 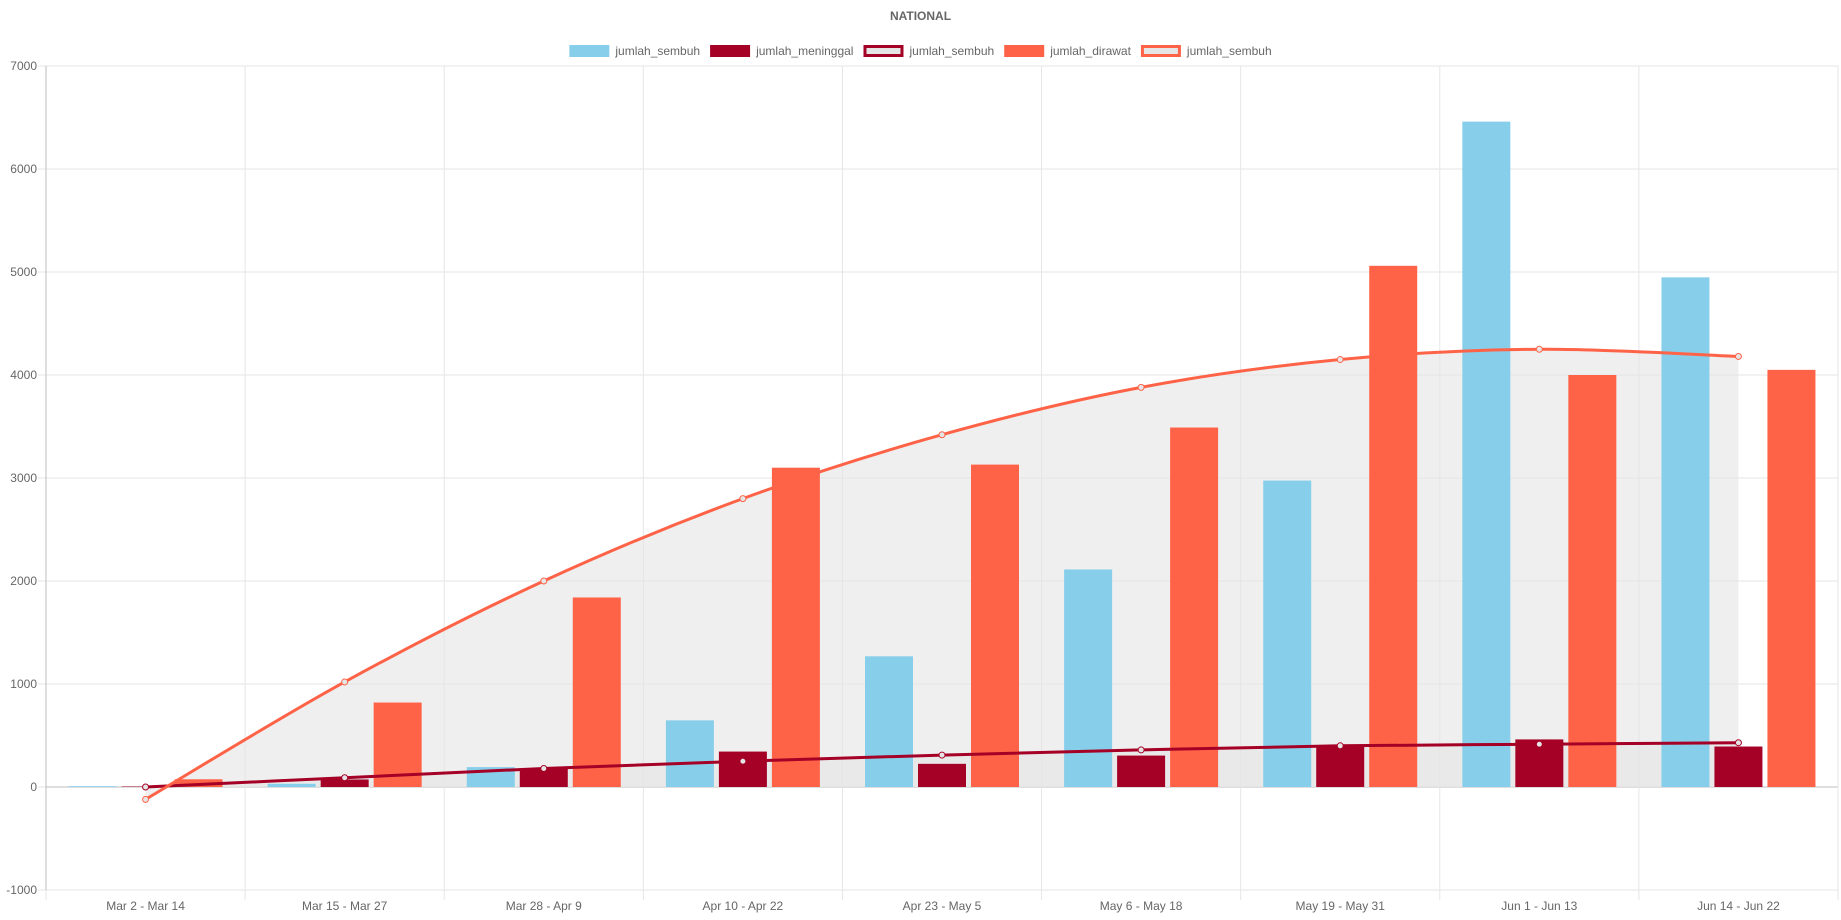 I want to click on y-tick-label: 5000, so click(x=23, y=272).